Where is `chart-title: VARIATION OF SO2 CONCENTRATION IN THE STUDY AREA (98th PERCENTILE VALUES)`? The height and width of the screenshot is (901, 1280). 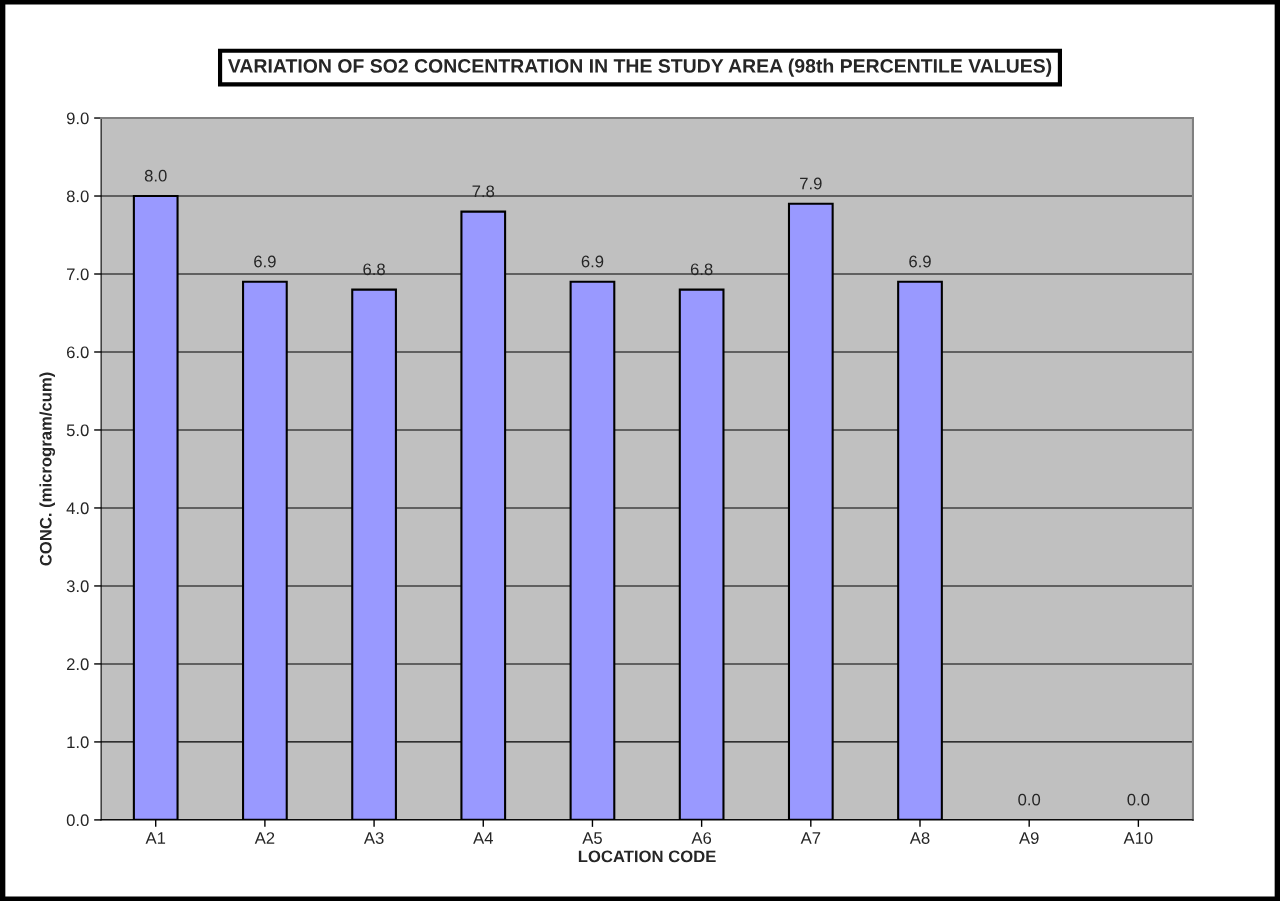
chart-title: VARIATION OF SO2 CONCENTRATION IN THE STUDY AREA (98th PERCENTILE VALUES) is located at coordinates (639, 67).